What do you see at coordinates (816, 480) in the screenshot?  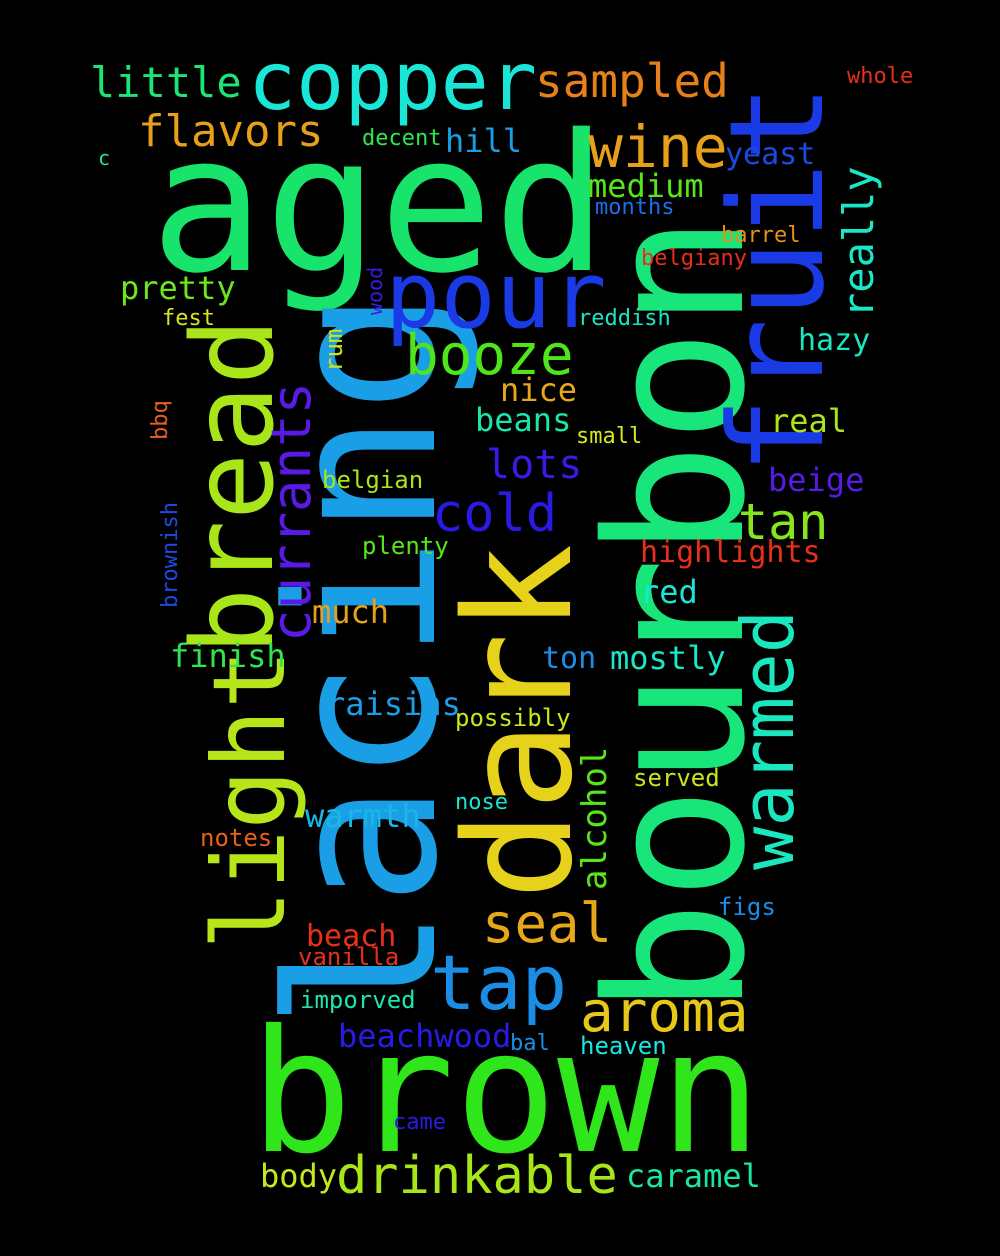 I see `word-beige: beige` at bounding box center [816, 480].